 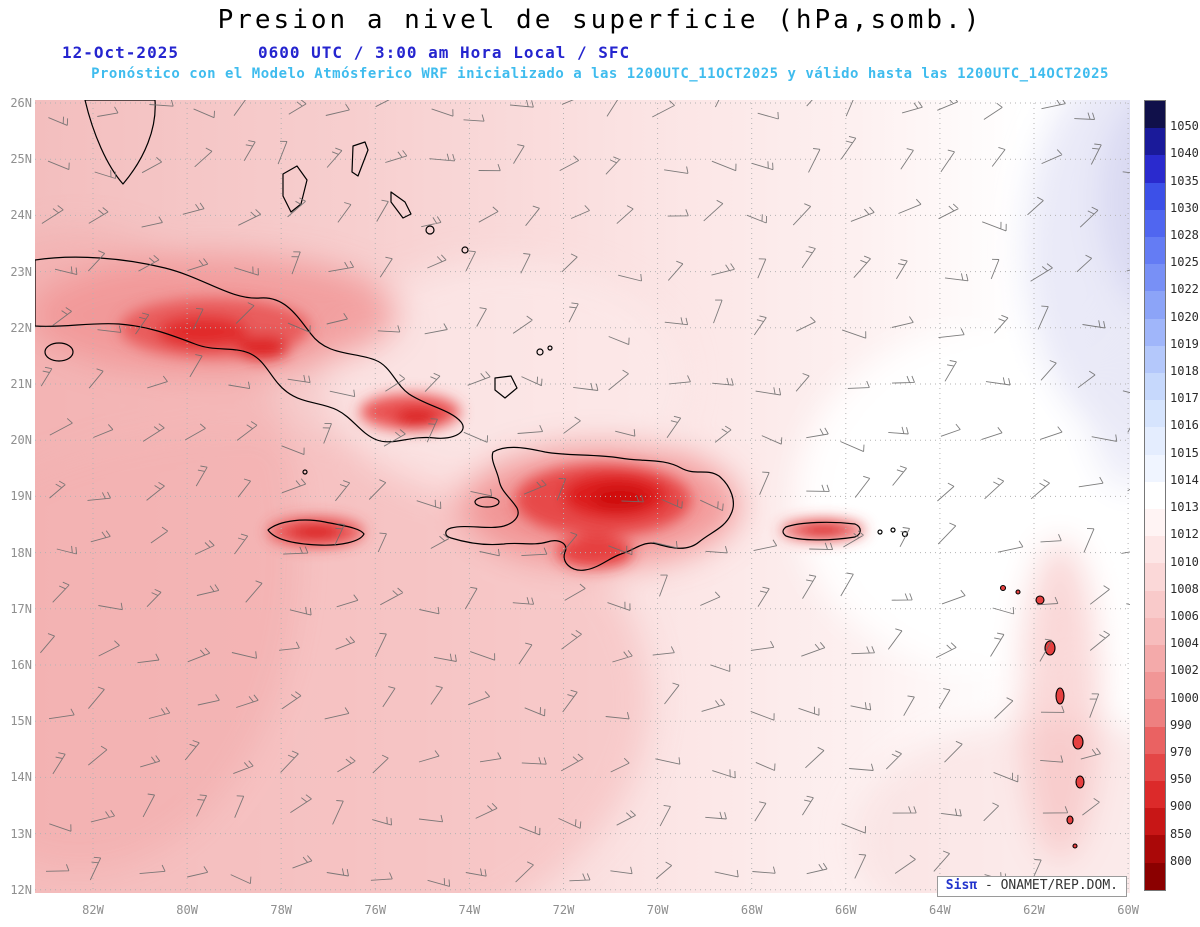 I want to click on eleuthera-coast, so click(x=360, y=159).